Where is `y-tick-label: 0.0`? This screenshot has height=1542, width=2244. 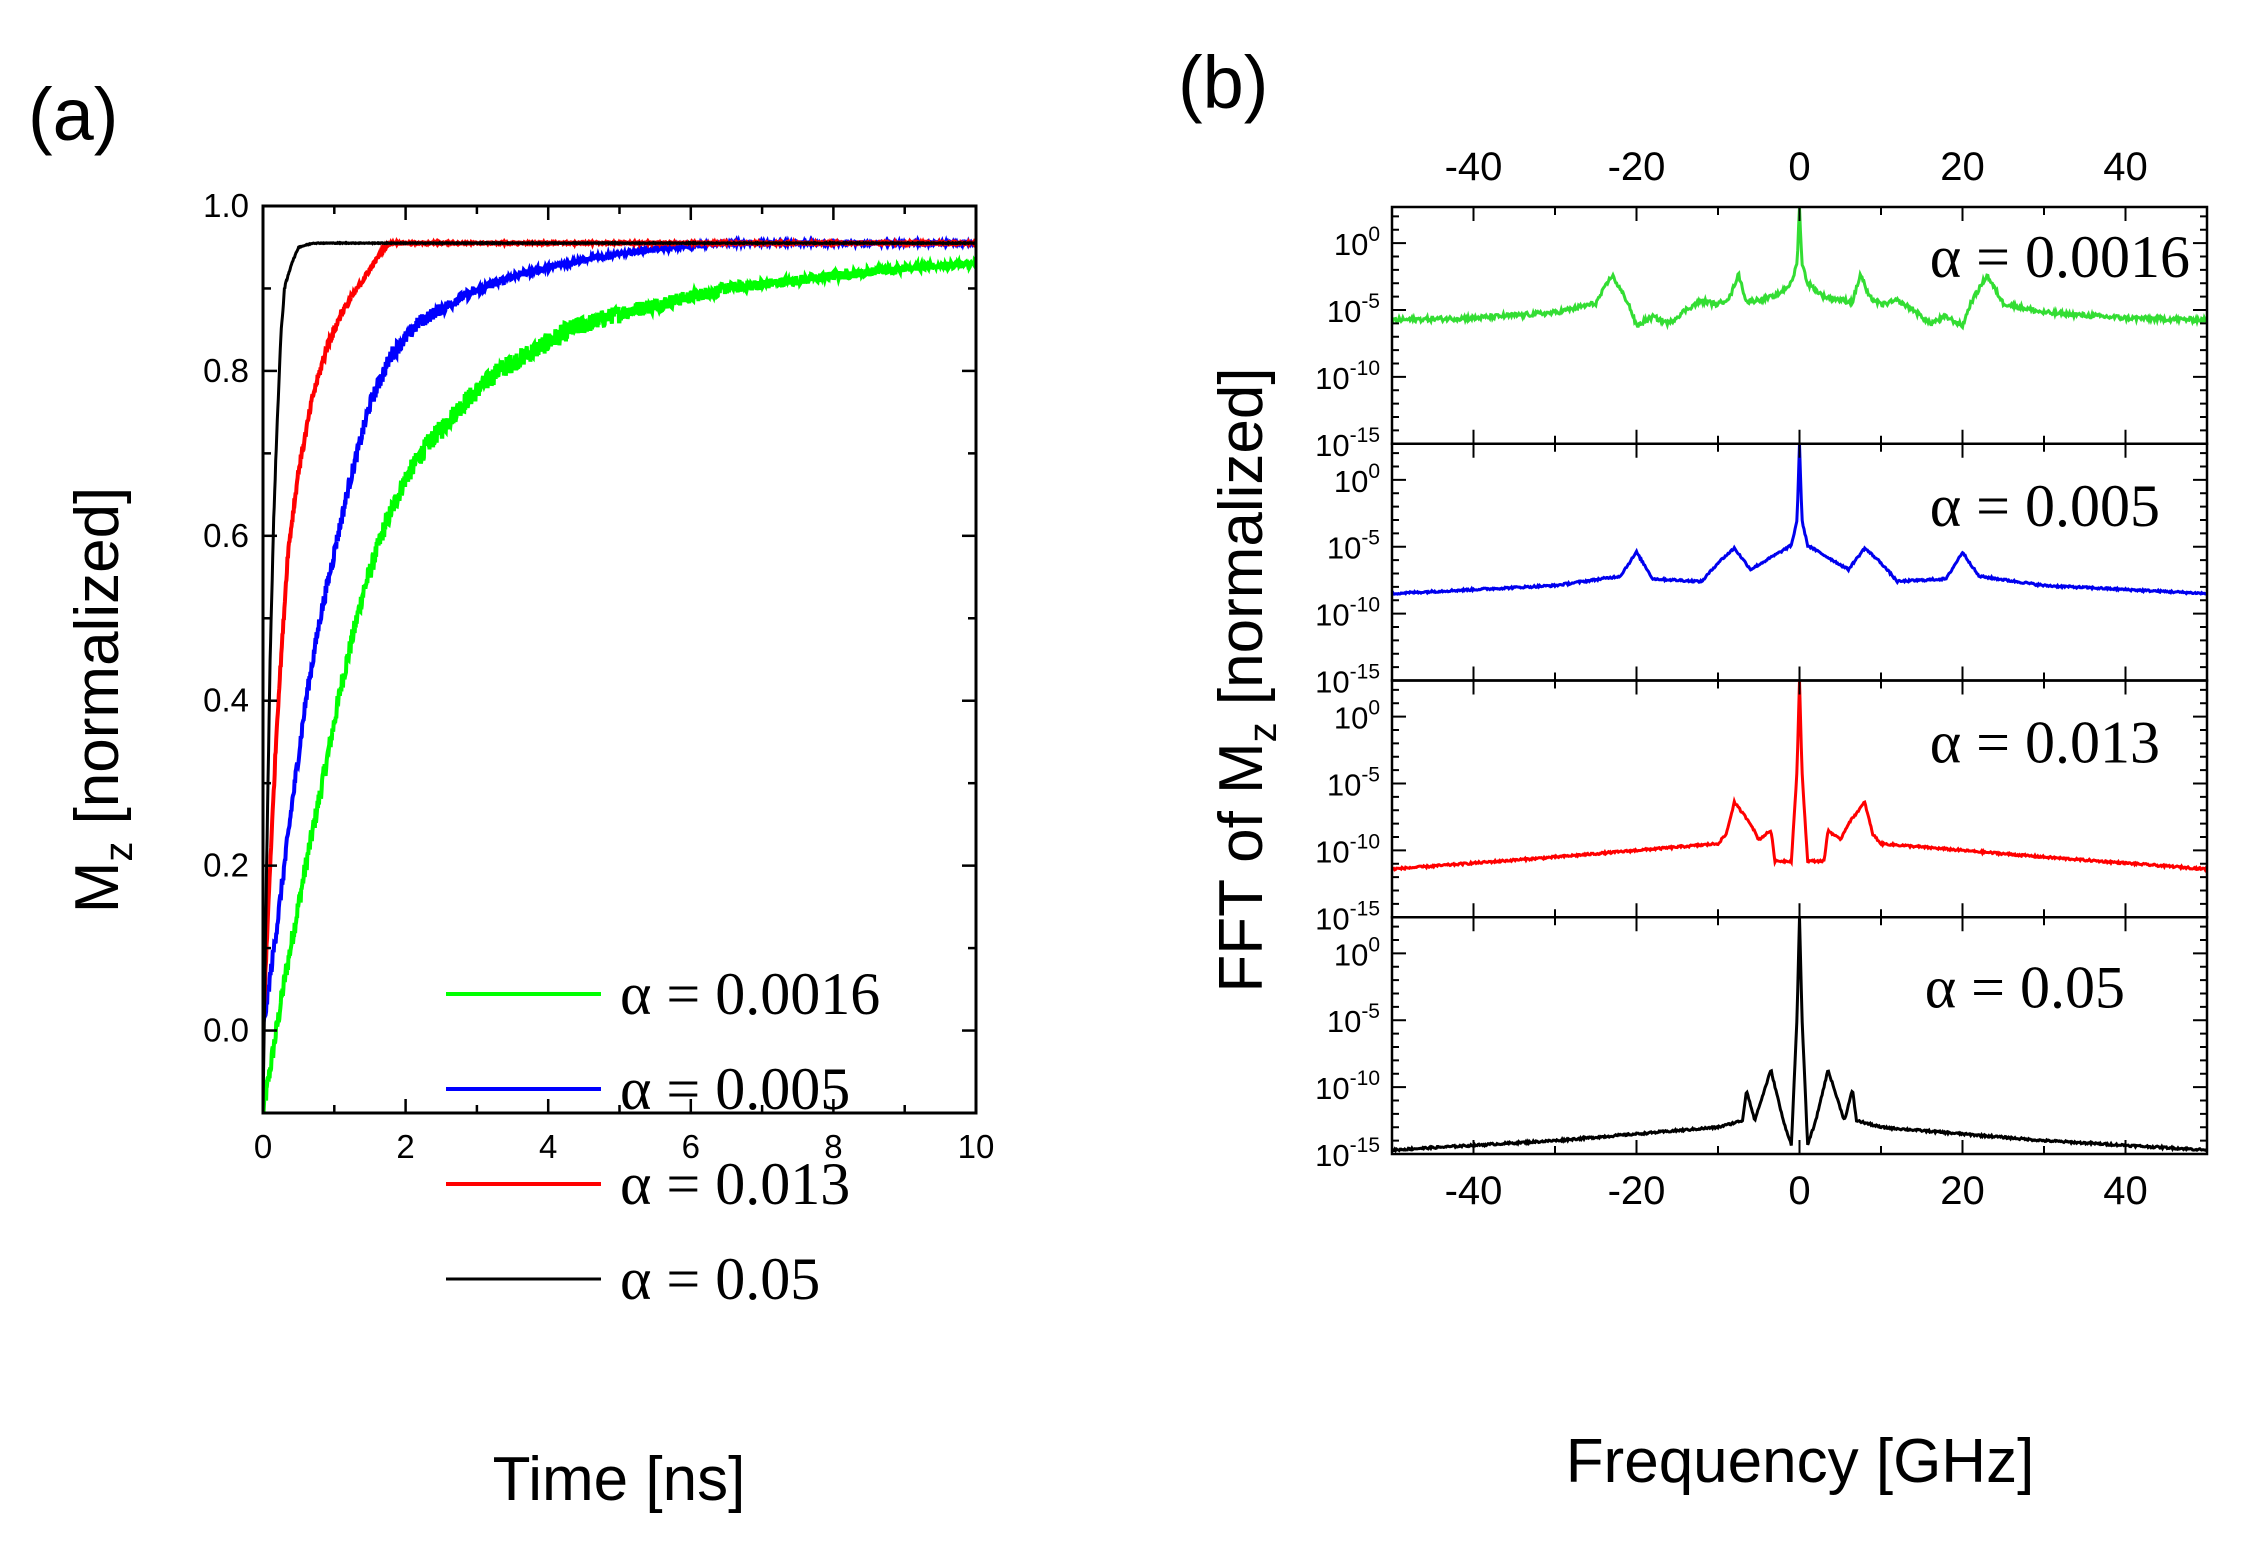
y-tick-label: 0.0 is located at coordinates (226, 1030).